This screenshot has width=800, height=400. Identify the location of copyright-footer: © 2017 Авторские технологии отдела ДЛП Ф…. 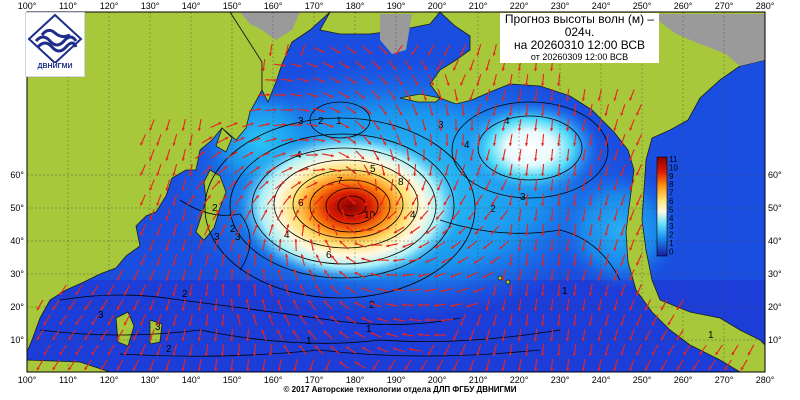
(400, 389).